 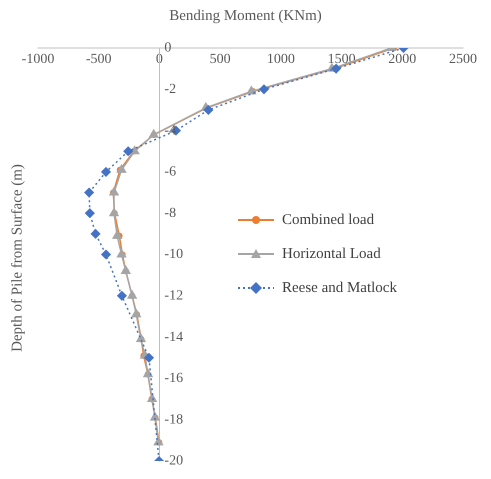 What do you see at coordinates (99, 60) in the screenshot?
I see `x-tick-label: -500` at bounding box center [99, 60].